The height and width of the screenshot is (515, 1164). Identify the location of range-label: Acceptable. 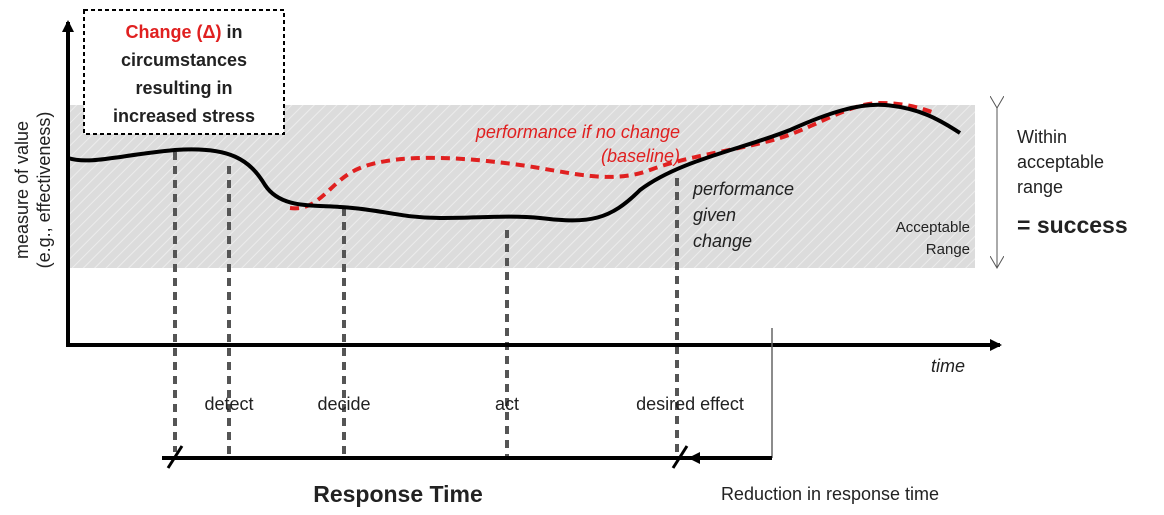
(933, 227).